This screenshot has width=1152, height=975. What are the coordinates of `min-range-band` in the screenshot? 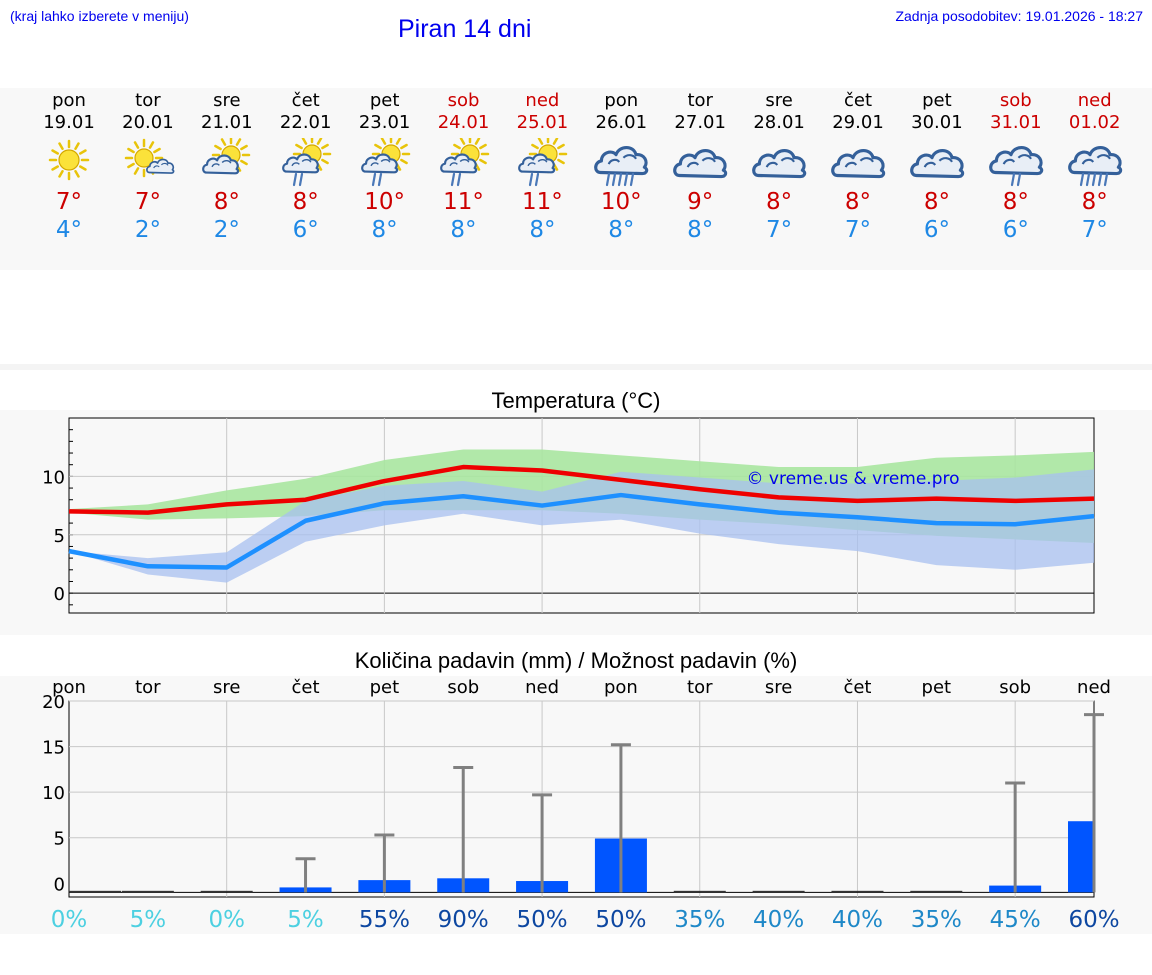 It's located at (581, 526).